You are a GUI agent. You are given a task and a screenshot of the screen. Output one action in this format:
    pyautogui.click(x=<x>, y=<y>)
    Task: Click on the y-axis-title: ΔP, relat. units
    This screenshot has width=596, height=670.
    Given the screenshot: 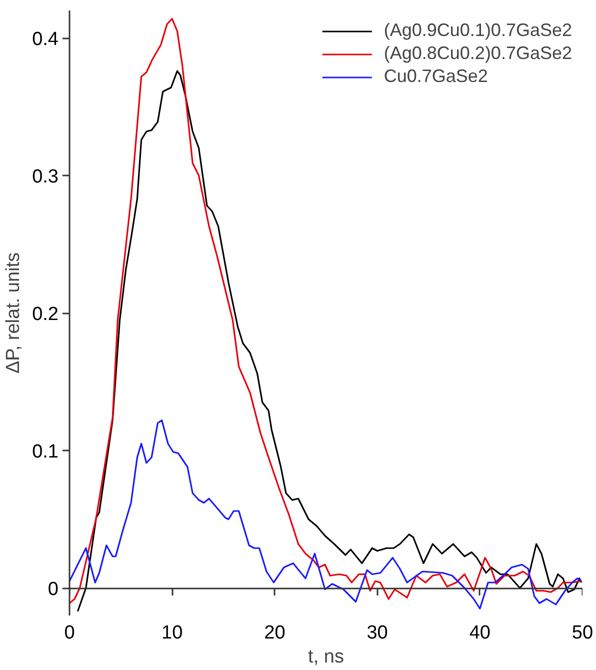 What is the action you would take?
    pyautogui.click(x=13, y=313)
    